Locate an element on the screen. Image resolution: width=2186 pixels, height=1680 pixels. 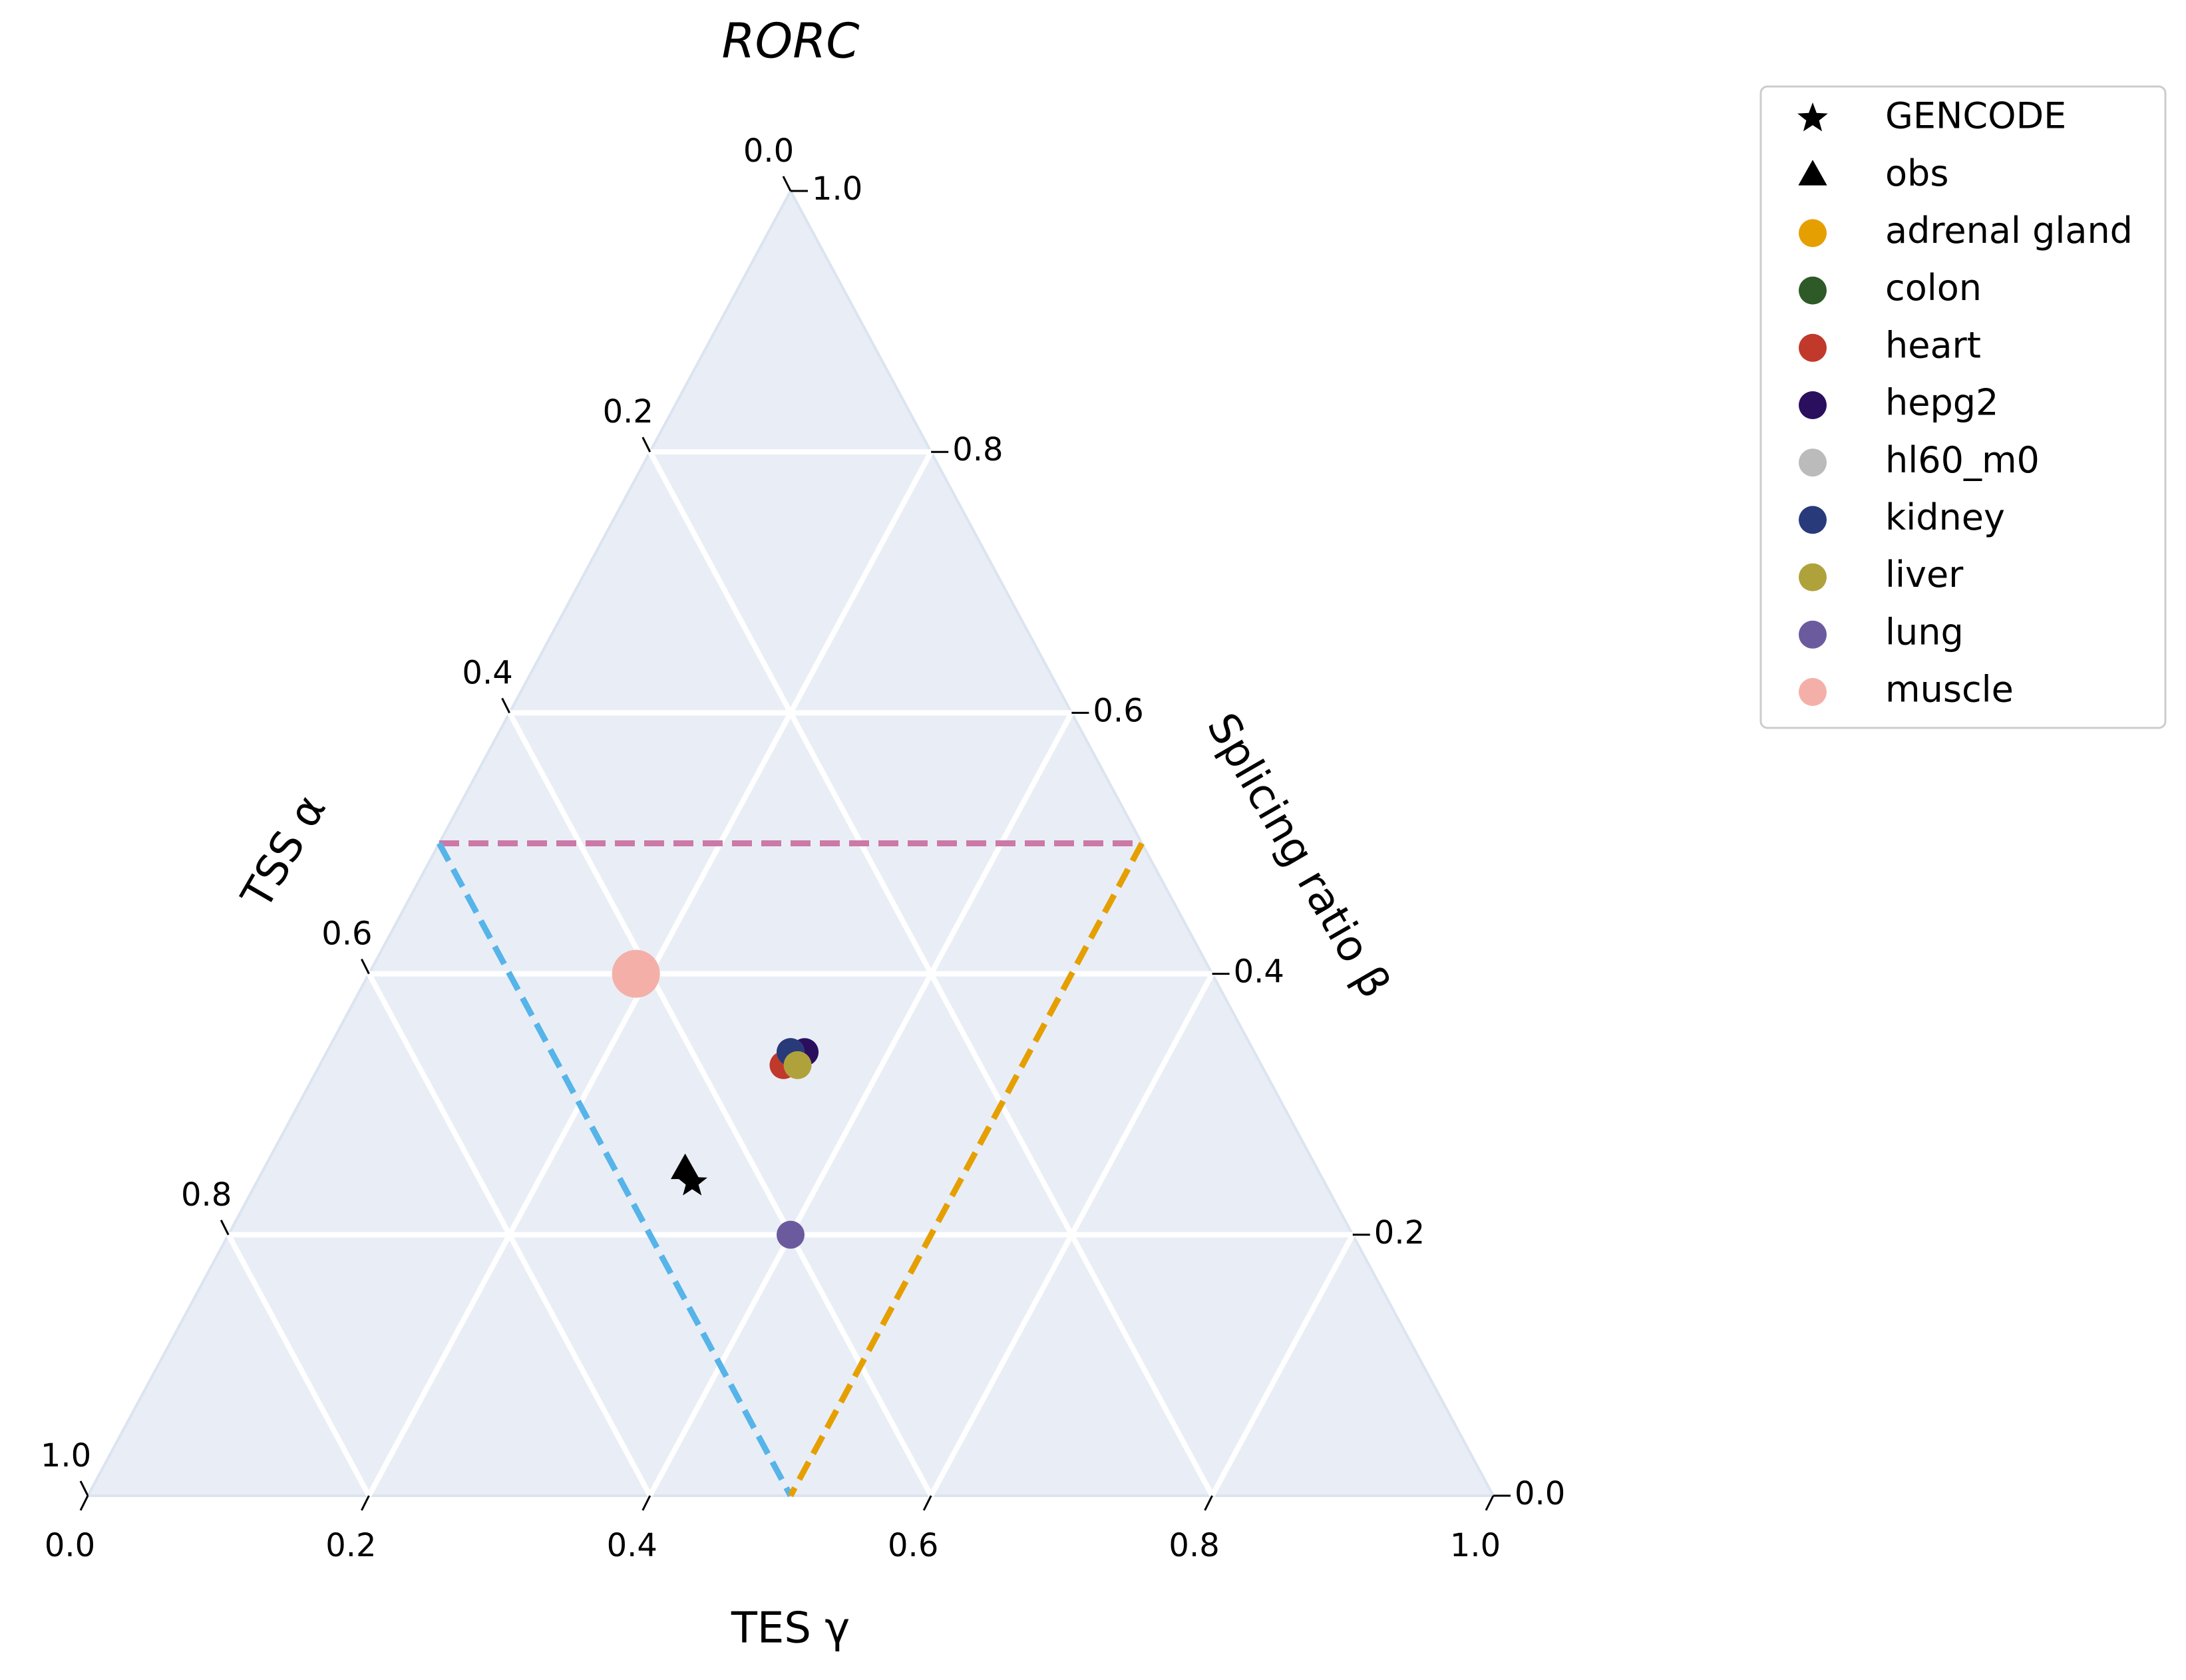
splicing-tick-label: 1.0 is located at coordinates (837, 189).